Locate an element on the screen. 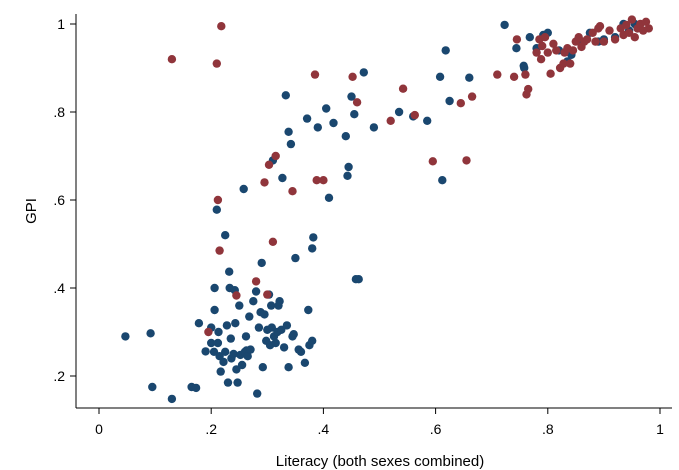 The height and width of the screenshot is (470, 679). x-tick-label: 0 is located at coordinates (99, 429).